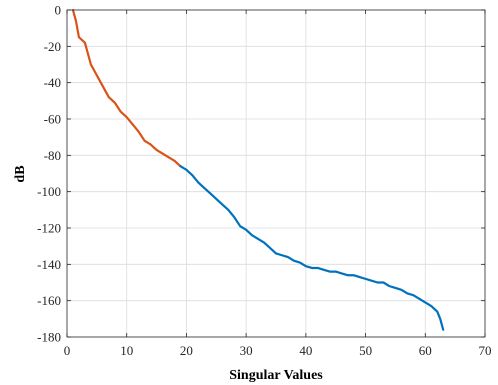 The image size is (498, 385). I want to click on x-tick-label: 10, so click(126, 350).